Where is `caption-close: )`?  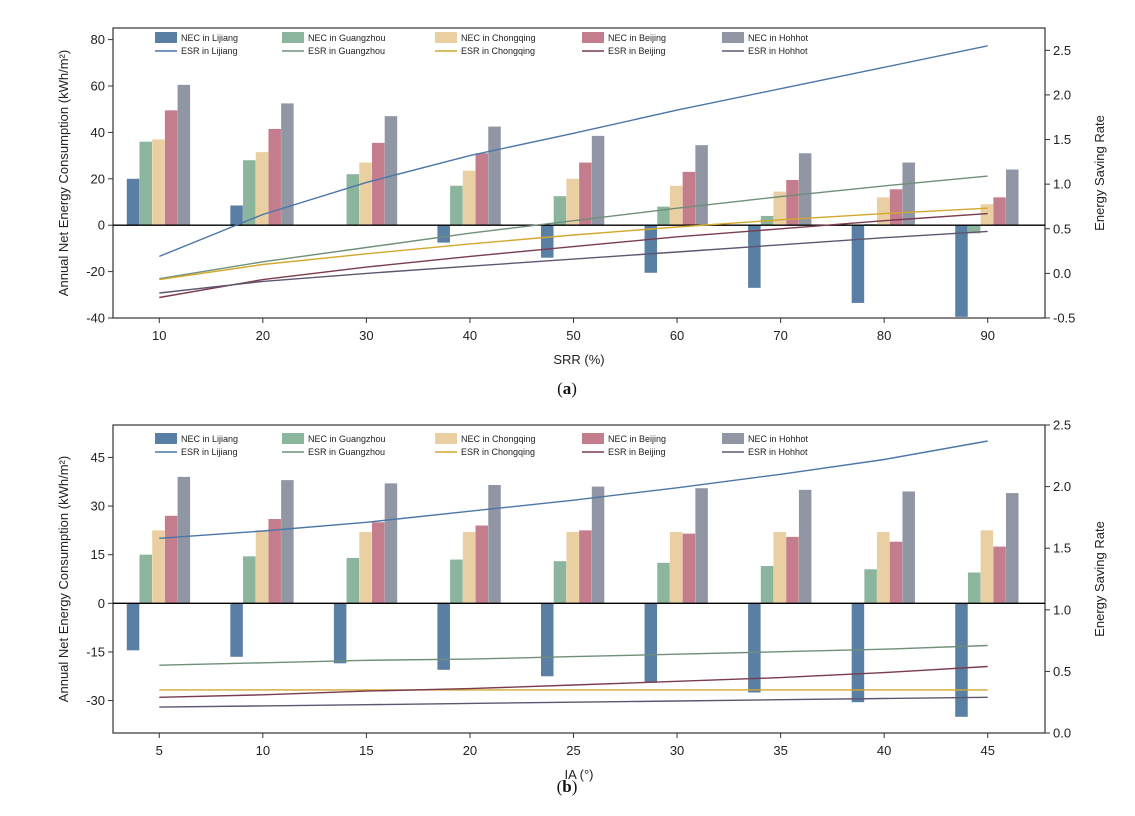 caption-close: ) is located at coordinates (575, 786).